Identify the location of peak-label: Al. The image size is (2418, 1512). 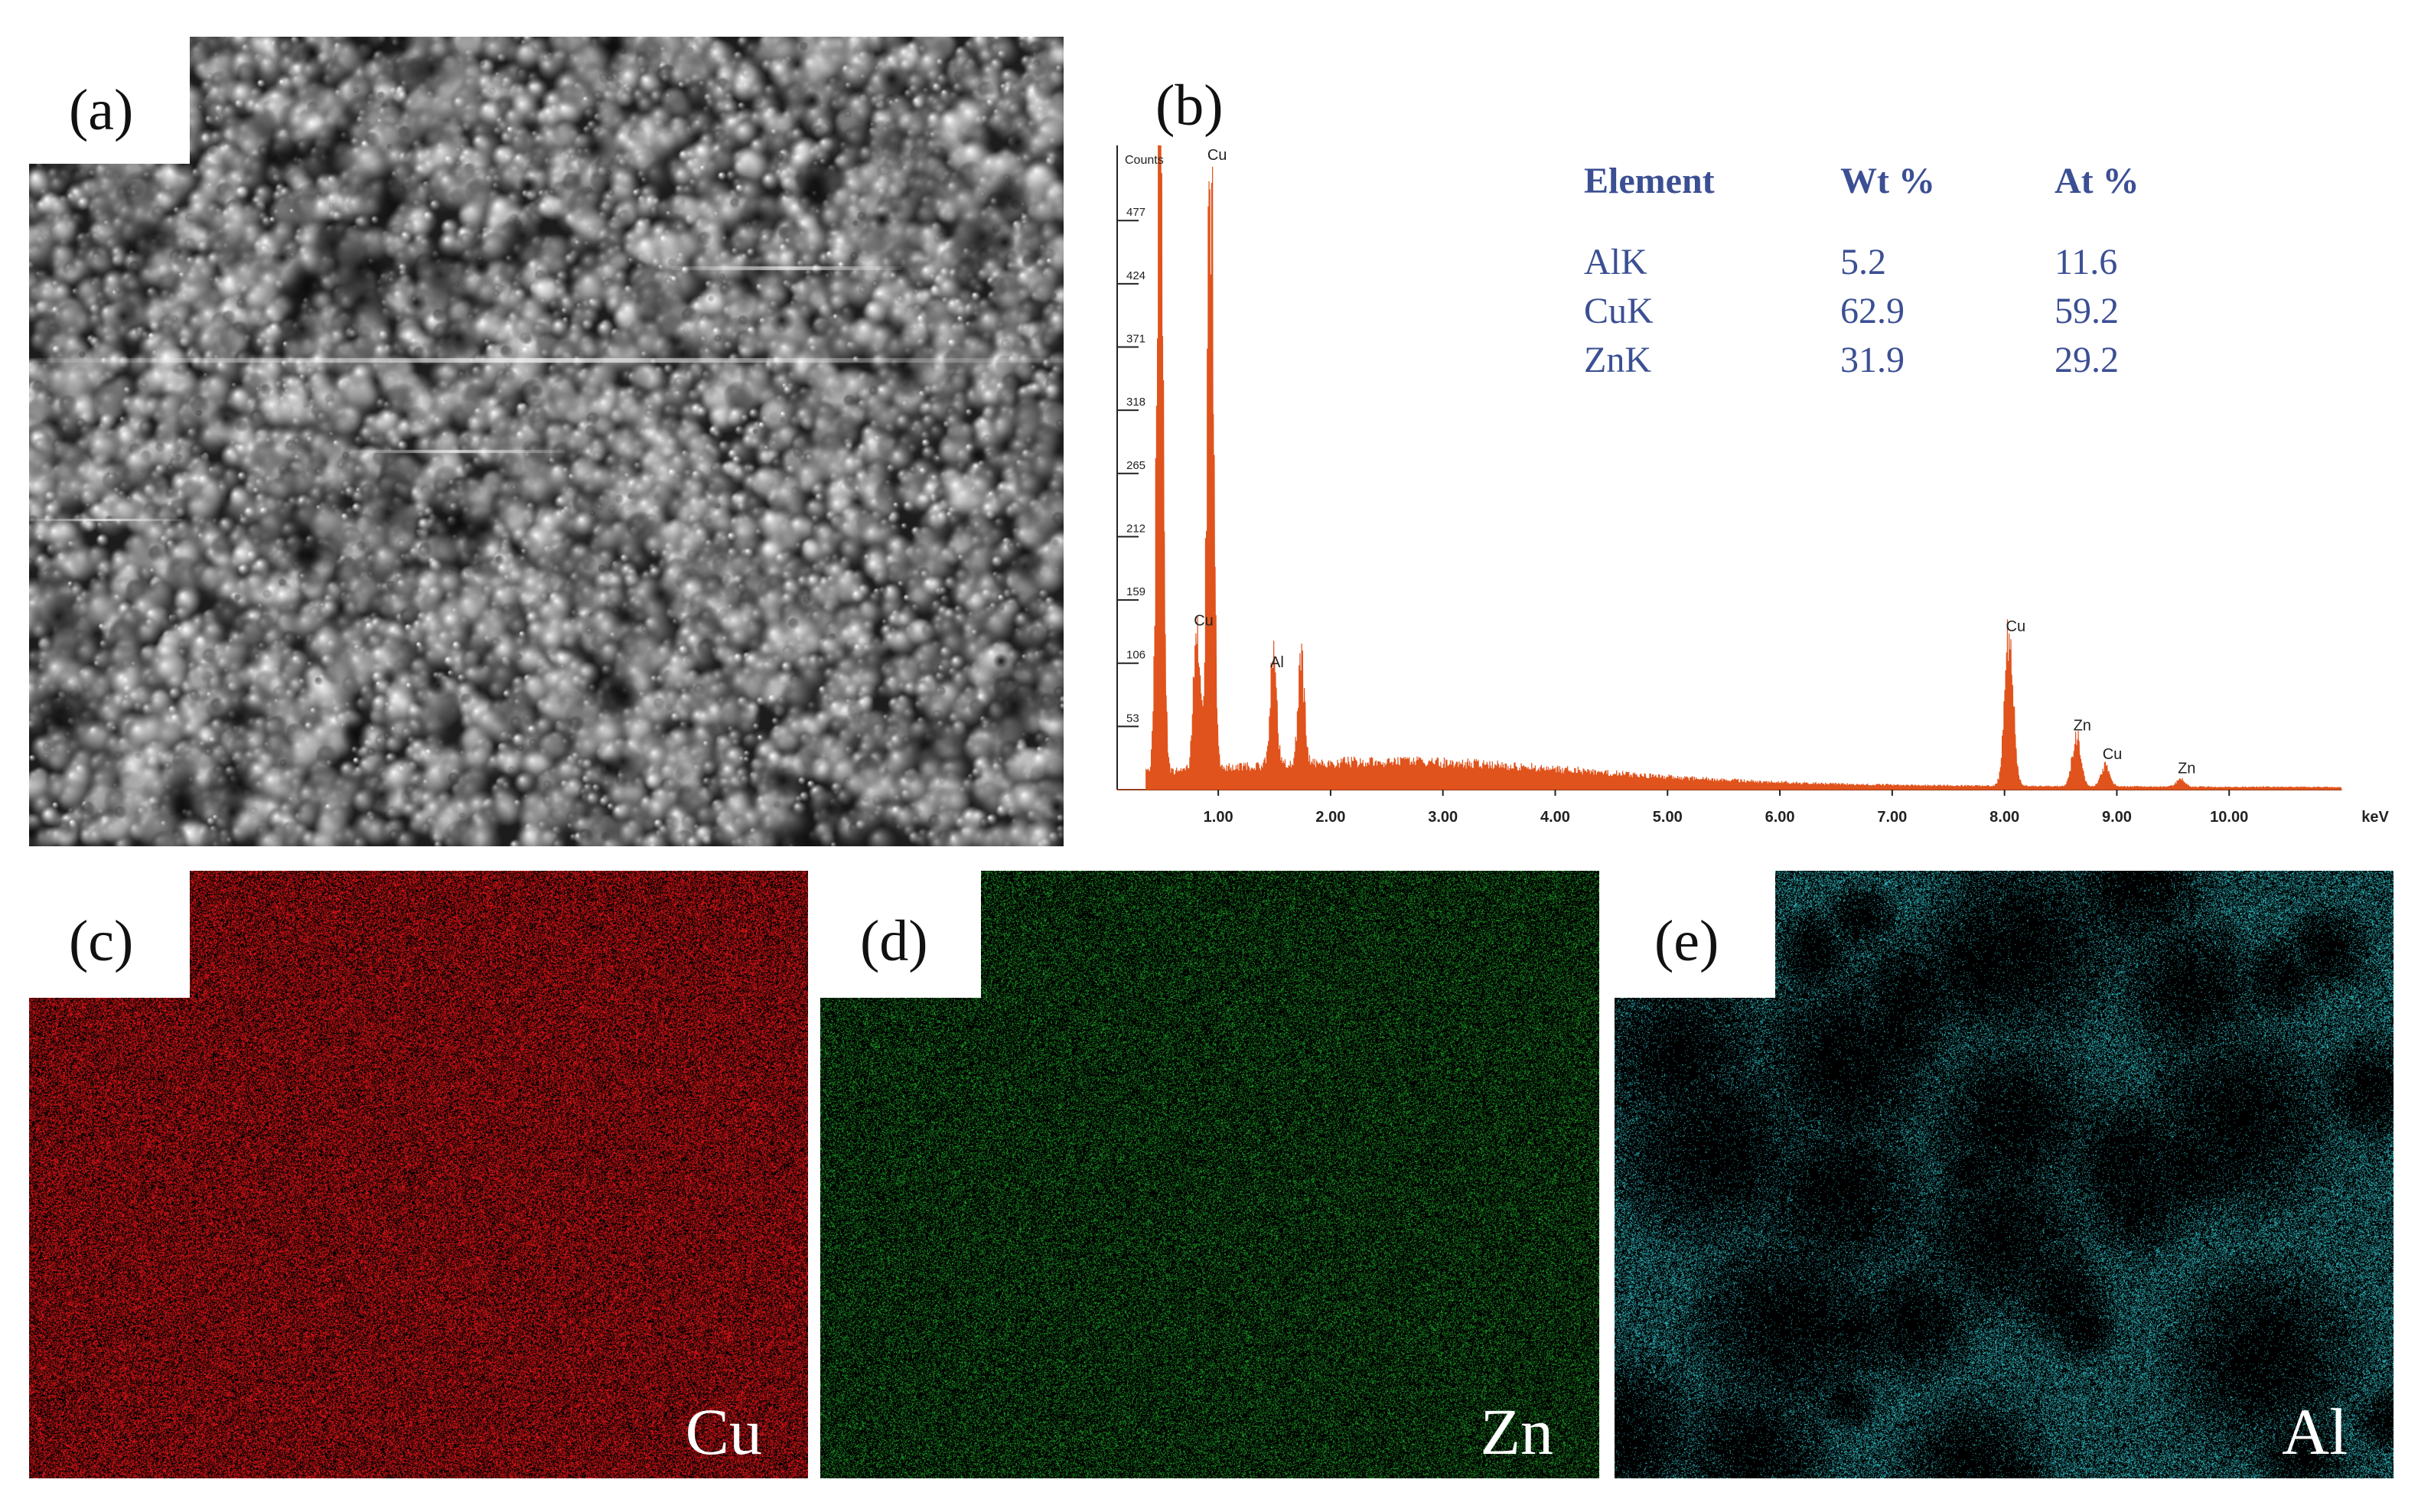
(1277, 663).